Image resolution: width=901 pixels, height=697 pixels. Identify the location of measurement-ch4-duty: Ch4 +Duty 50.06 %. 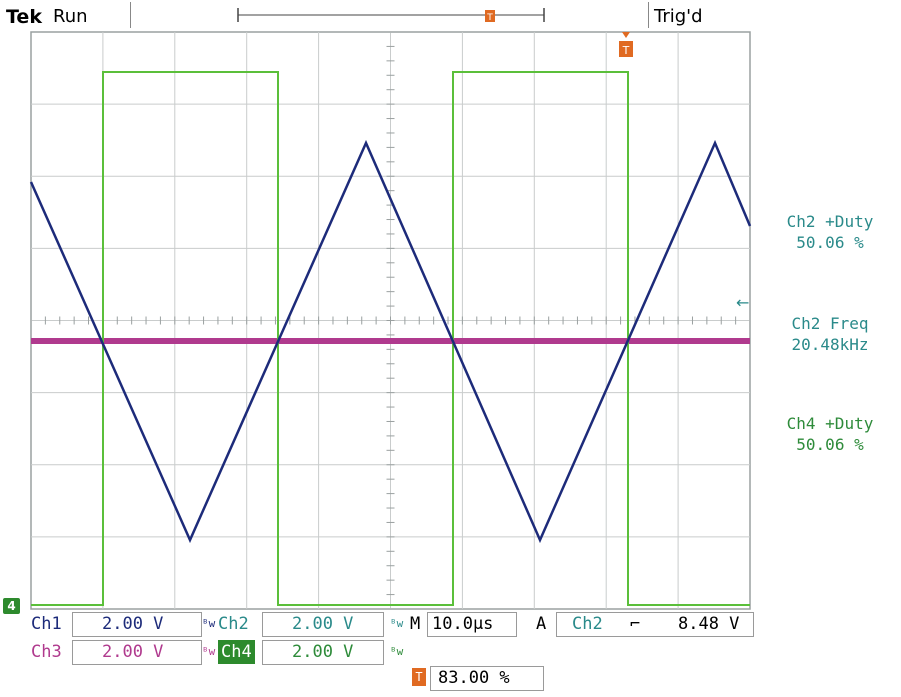
(830, 434).